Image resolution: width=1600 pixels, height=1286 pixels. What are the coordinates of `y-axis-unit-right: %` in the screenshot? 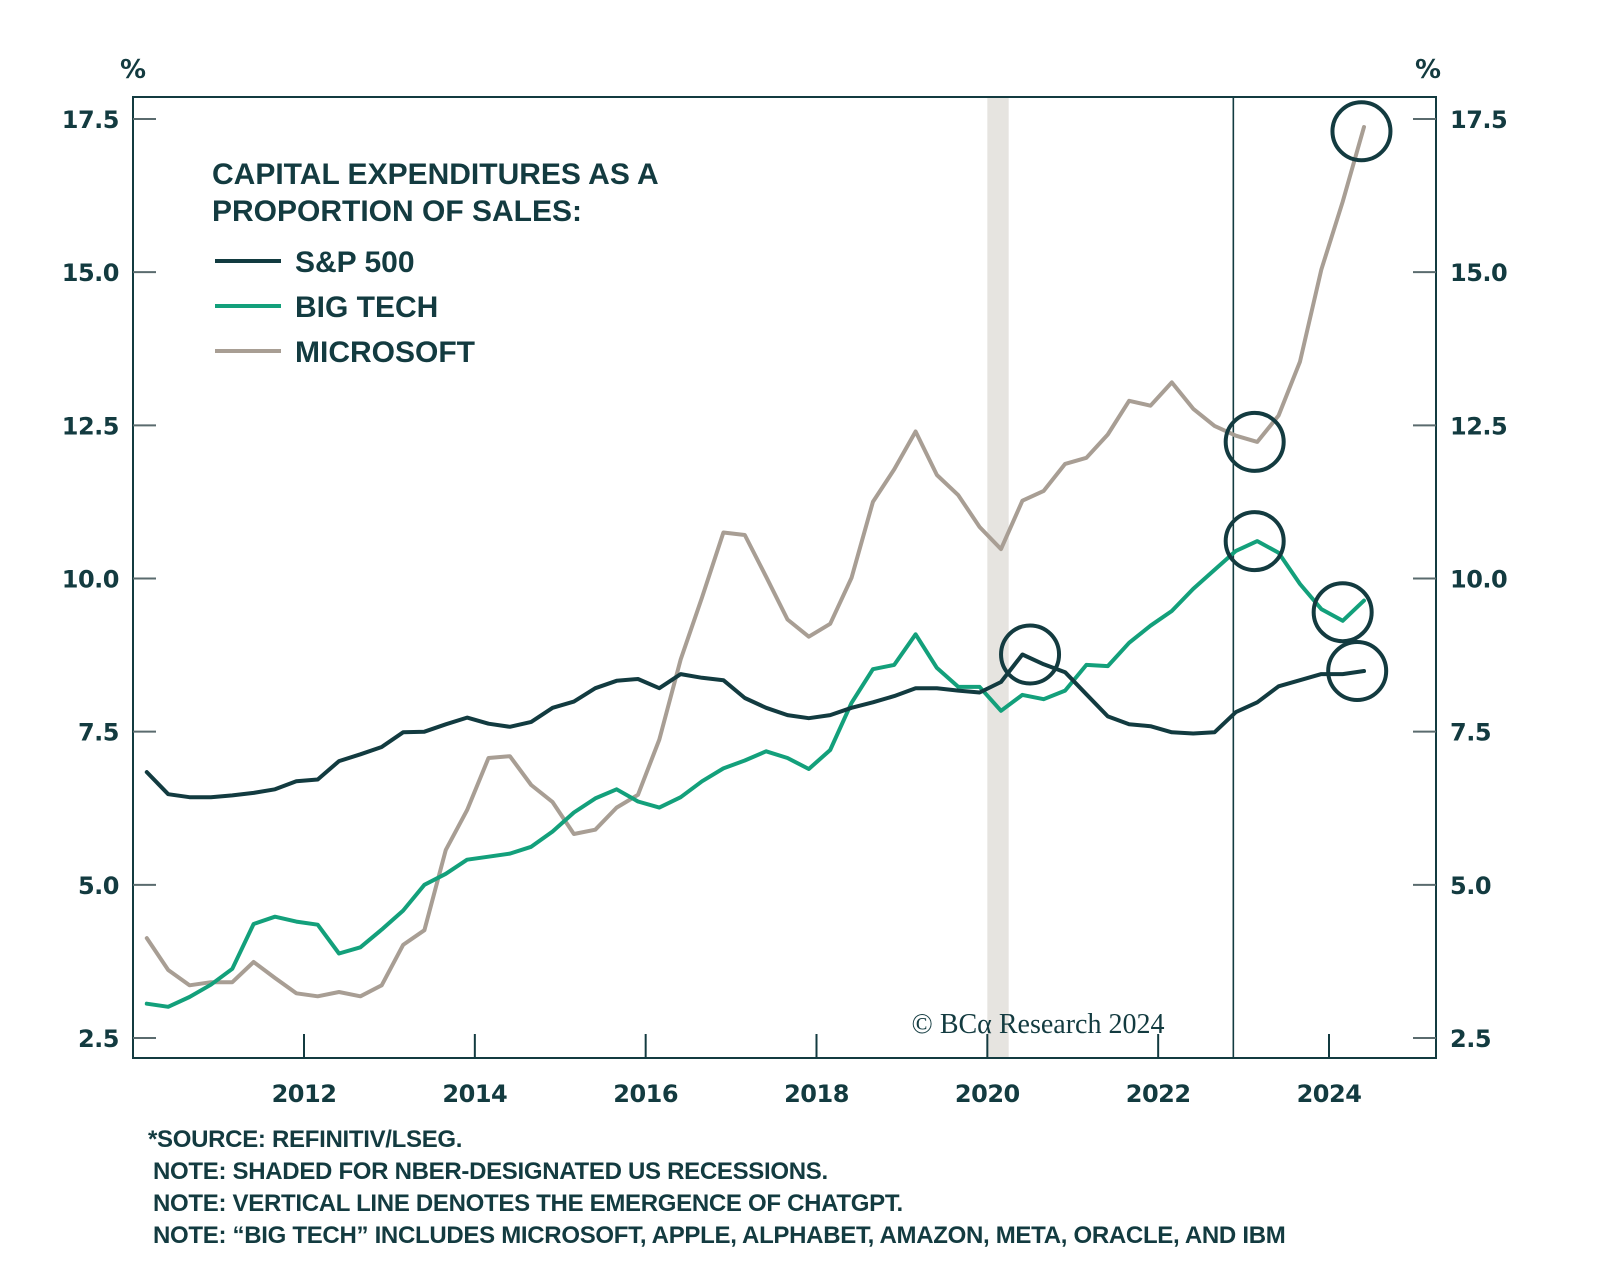 It's located at (1428, 70).